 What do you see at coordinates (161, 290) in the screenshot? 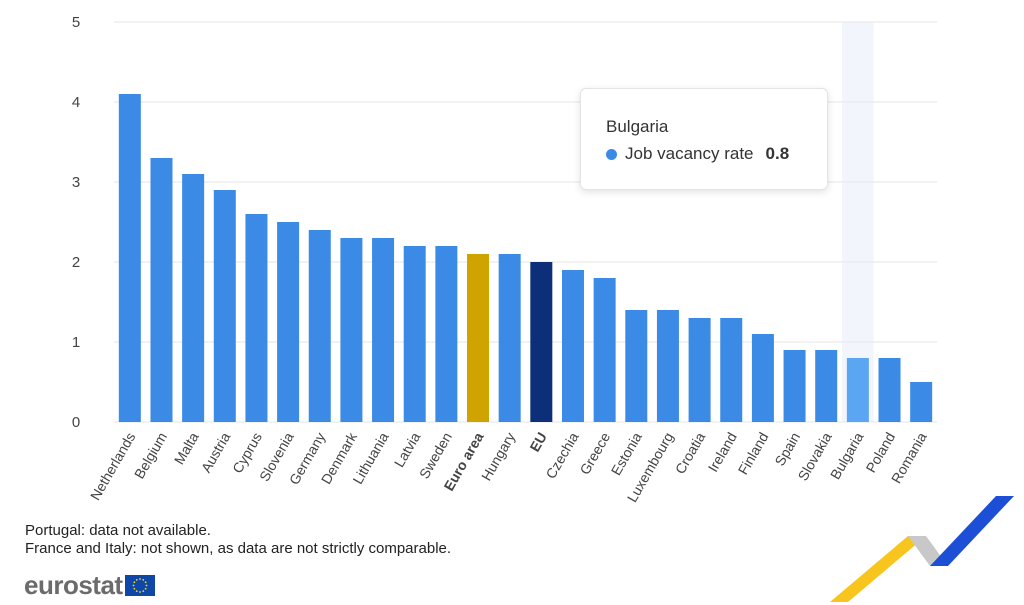
I see `bar-belgium` at bounding box center [161, 290].